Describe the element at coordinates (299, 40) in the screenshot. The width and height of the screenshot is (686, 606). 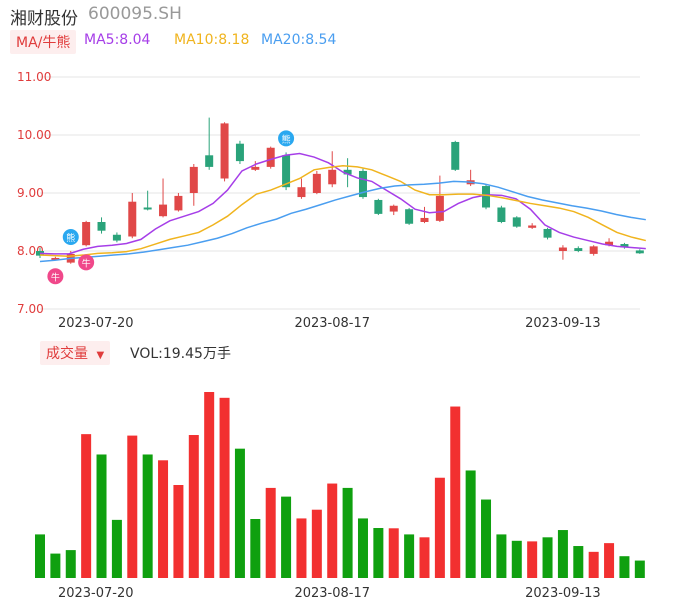
I see `ma20-legend: MA20:8.54` at that location.